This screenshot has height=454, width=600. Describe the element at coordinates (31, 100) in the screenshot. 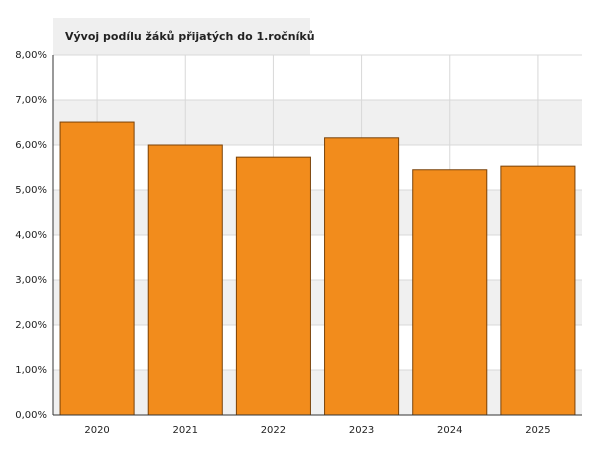

I see `y-tick-label: 7,00%` at that location.